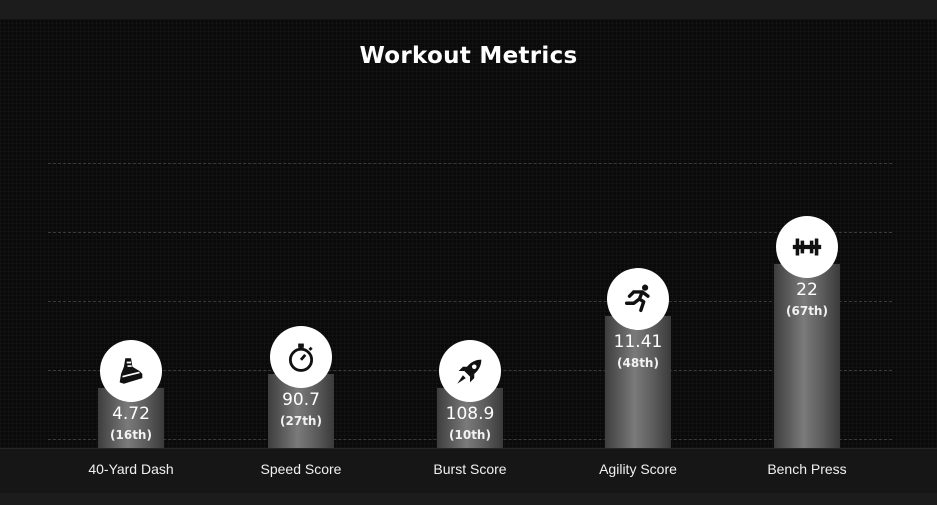  What do you see at coordinates (638, 363) in the screenshot?
I see `data-label-percentile: (48th)` at bounding box center [638, 363].